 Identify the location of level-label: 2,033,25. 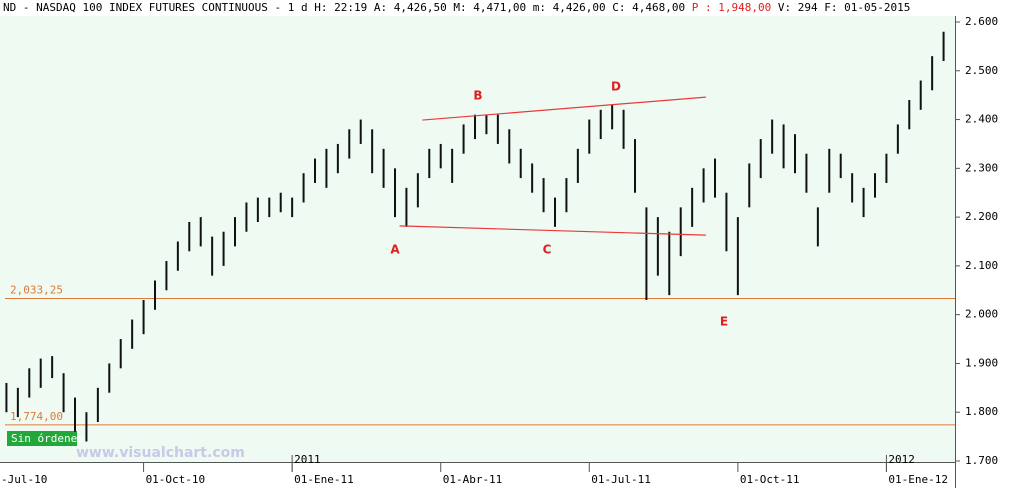
(36, 289).